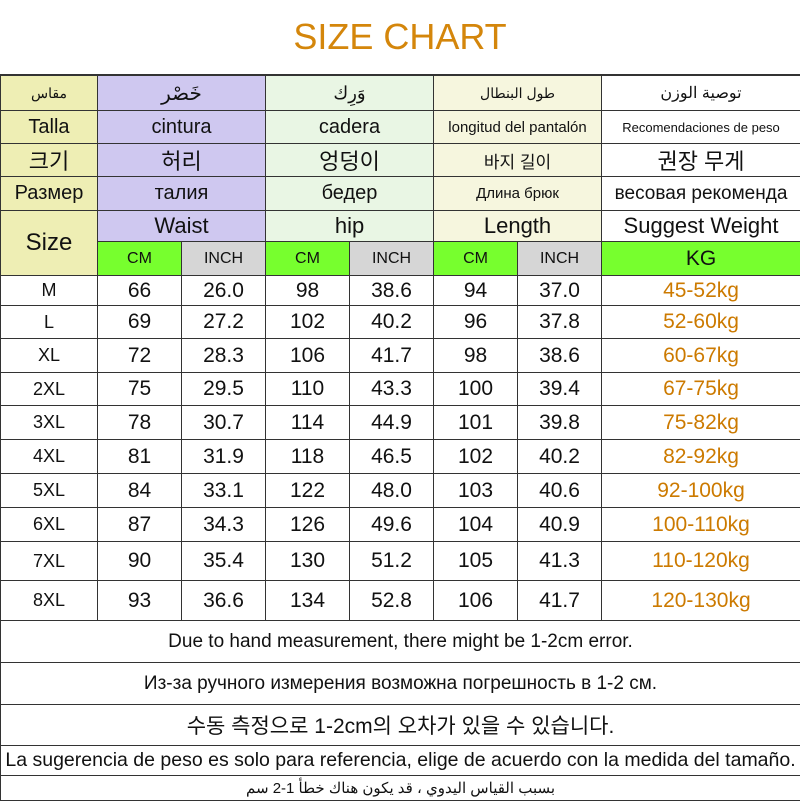 Image resolution: width=800 pixels, height=801 pixels. What do you see at coordinates (182, 226) in the screenshot?
I see `waist-header: Waist` at bounding box center [182, 226].